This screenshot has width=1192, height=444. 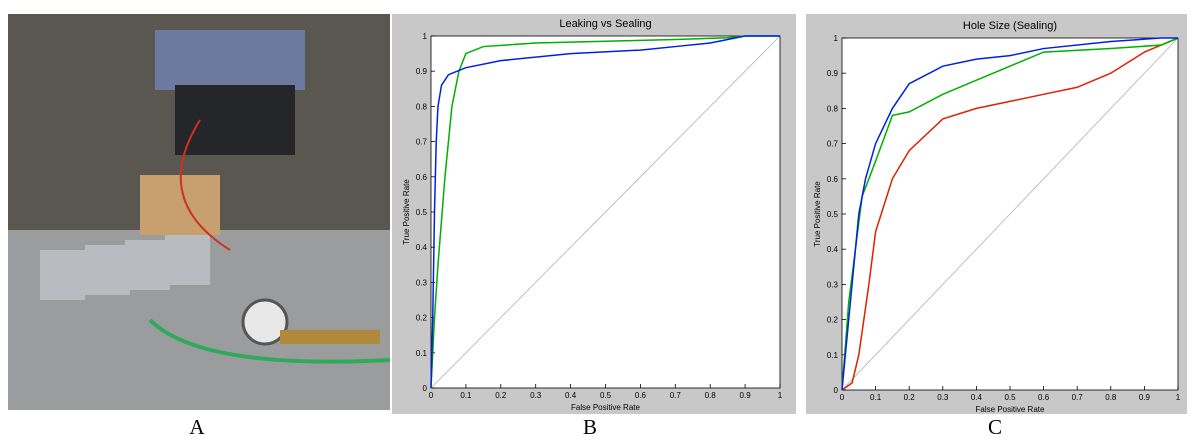 I want to click on photo-gauge, so click(x=265, y=322).